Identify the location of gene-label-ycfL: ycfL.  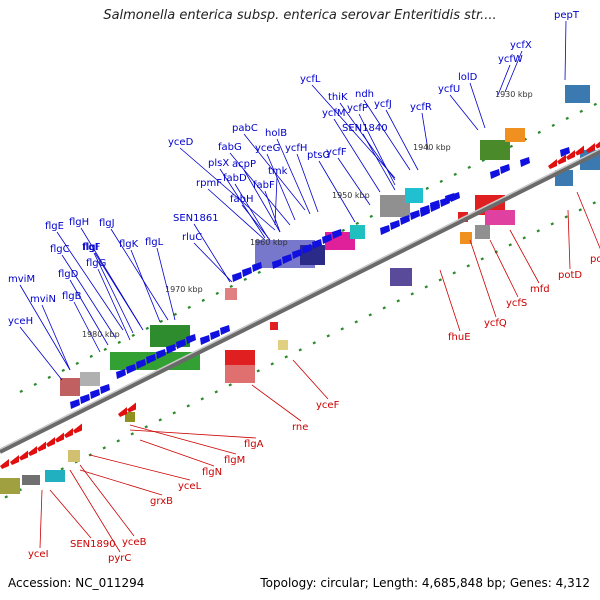
(310, 79).